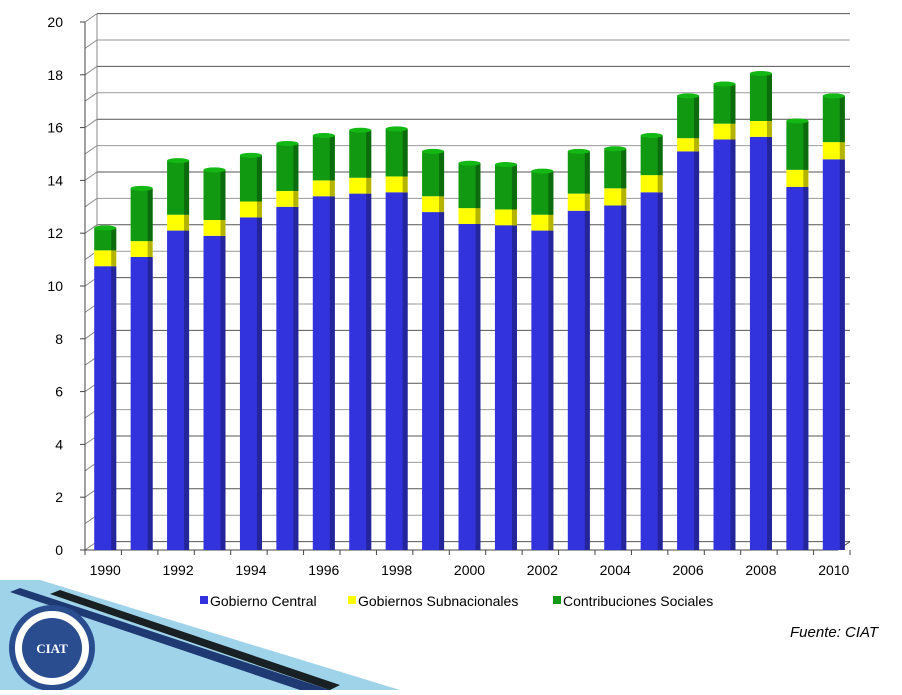 This screenshot has height=695, width=902. Describe the element at coordinates (360, 371) in the screenshot. I see `bar-gobierno-central-1997` at that location.